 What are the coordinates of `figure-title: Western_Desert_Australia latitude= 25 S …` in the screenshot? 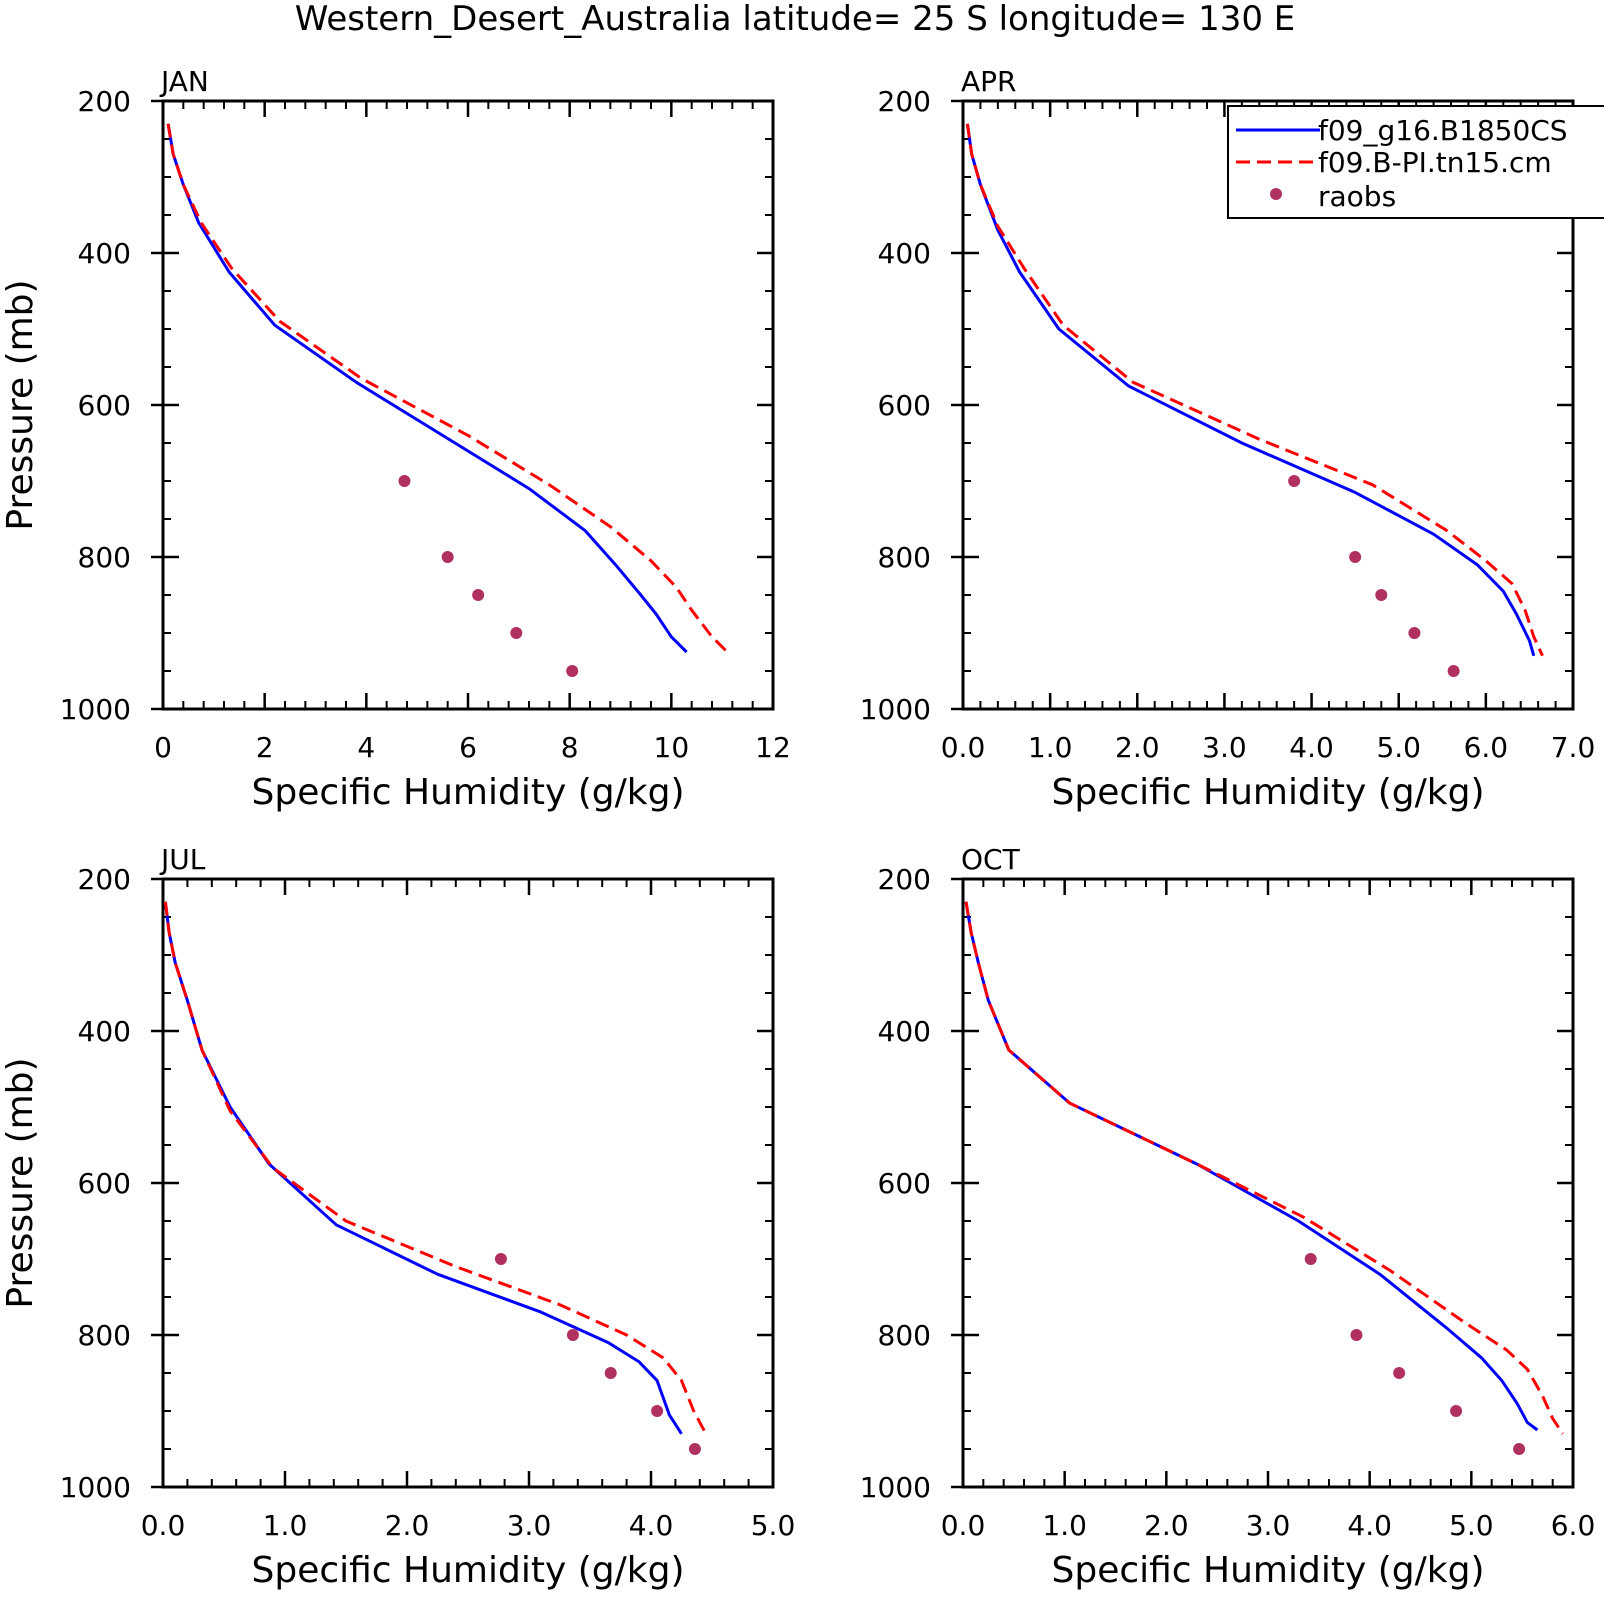 It's located at (795, 19).